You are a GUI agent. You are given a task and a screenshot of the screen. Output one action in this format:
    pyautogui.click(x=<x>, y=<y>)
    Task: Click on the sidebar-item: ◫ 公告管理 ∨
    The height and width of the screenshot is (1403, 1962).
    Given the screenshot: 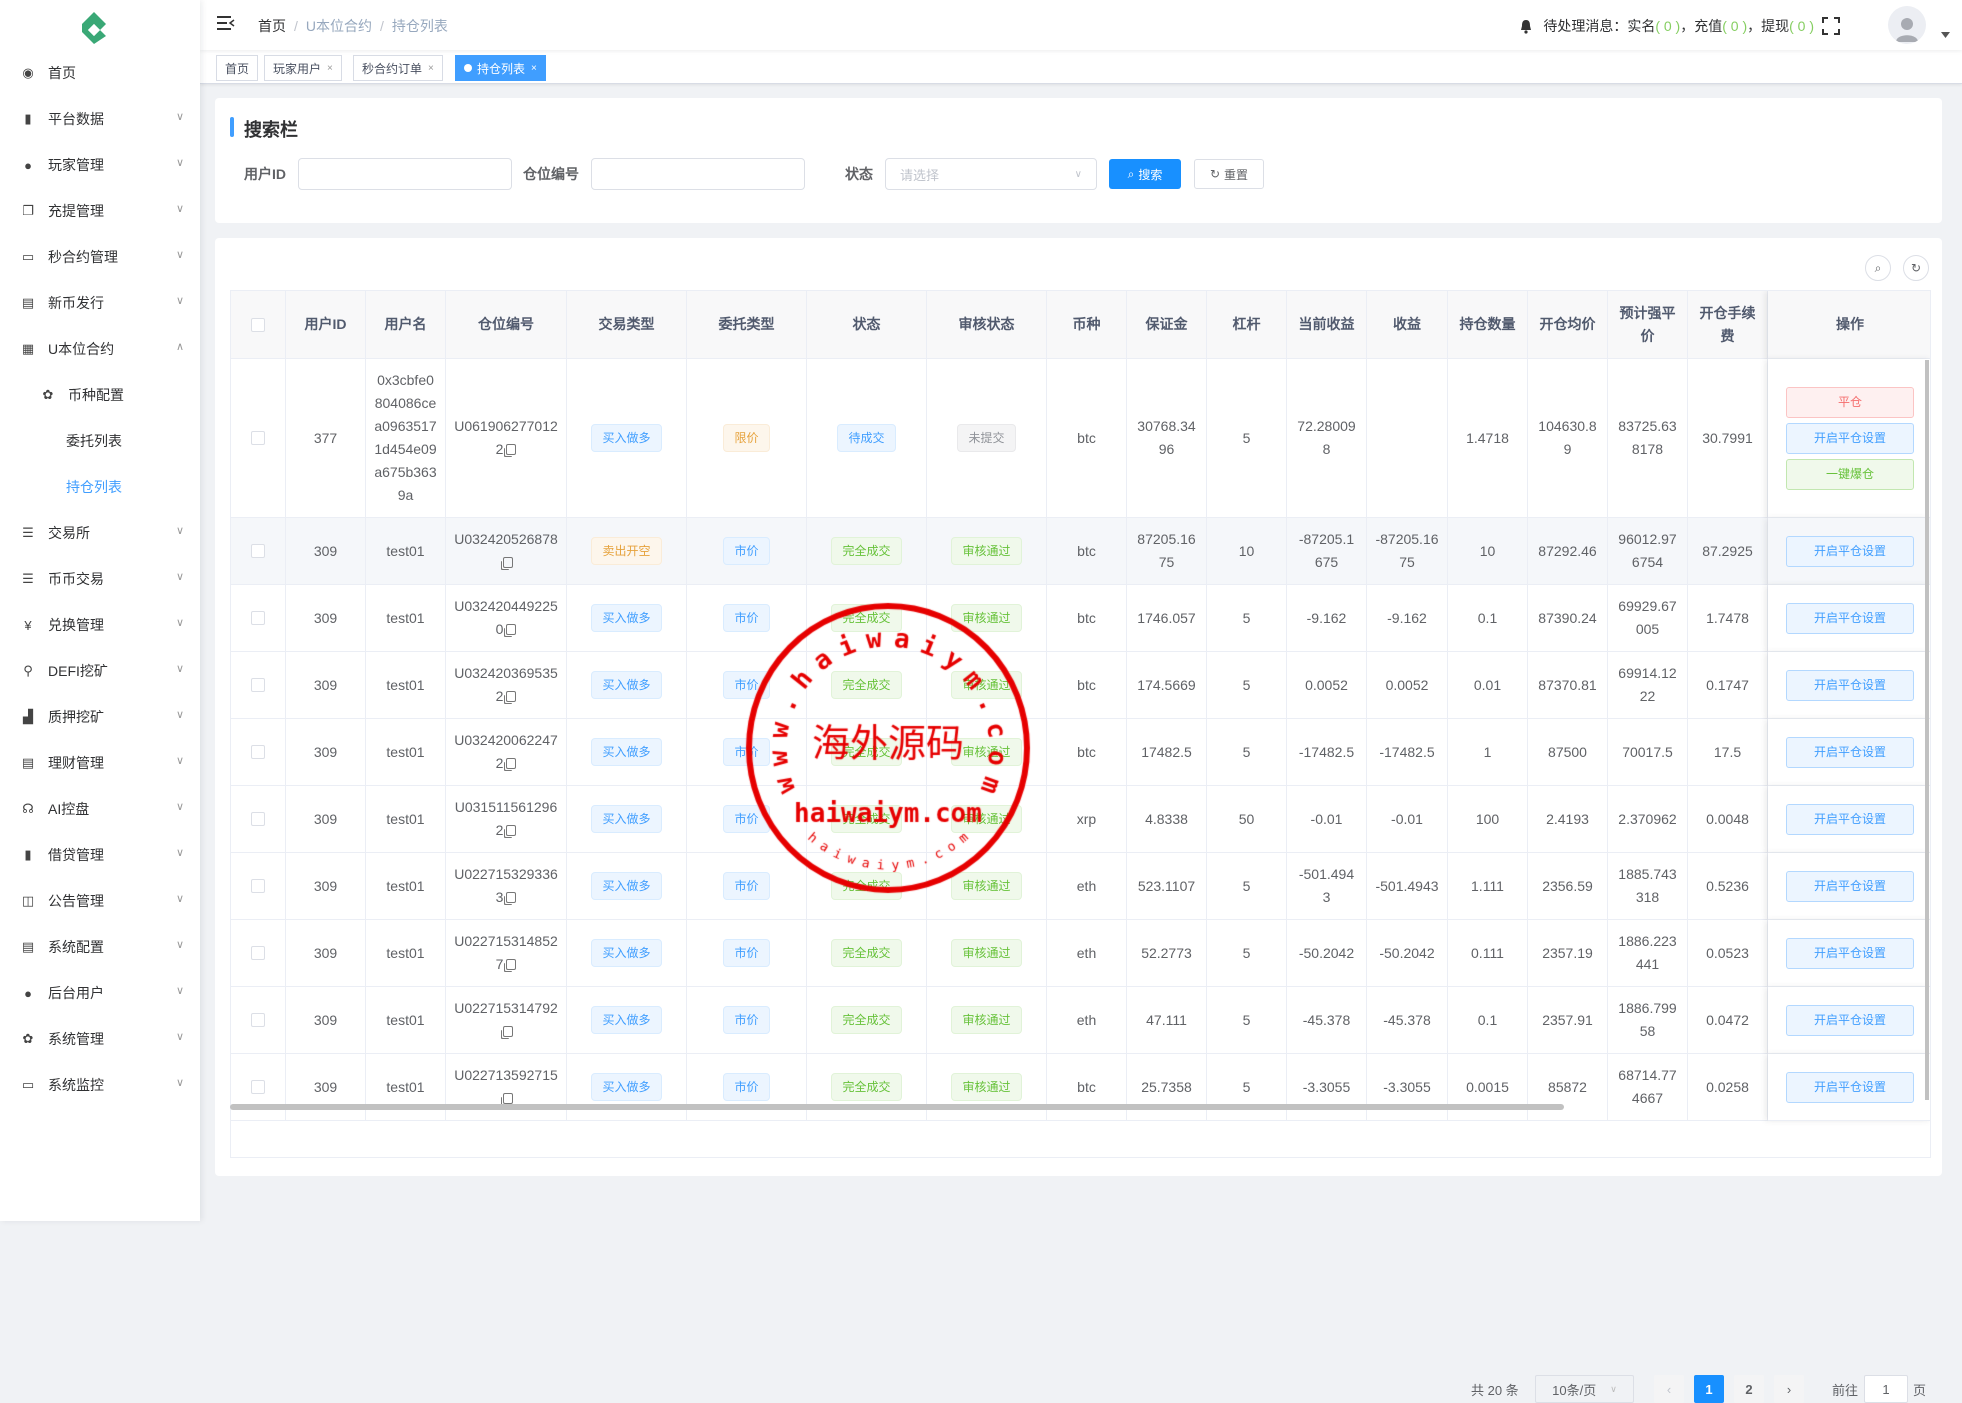 What is the action you would take?
    pyautogui.click(x=100, y=901)
    